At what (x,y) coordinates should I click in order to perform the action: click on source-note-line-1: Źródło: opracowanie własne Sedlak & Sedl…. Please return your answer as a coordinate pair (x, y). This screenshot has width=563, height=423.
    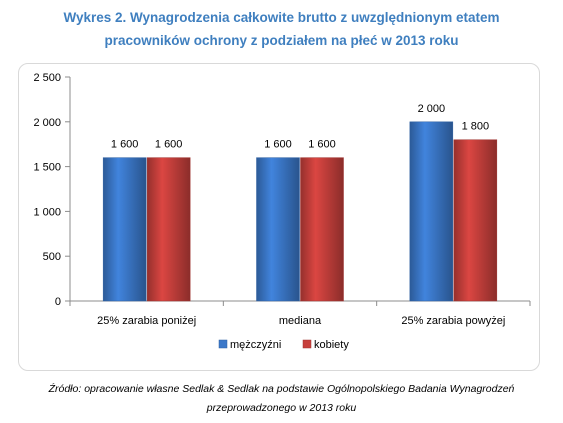
    Looking at the image, I should click on (281, 389).